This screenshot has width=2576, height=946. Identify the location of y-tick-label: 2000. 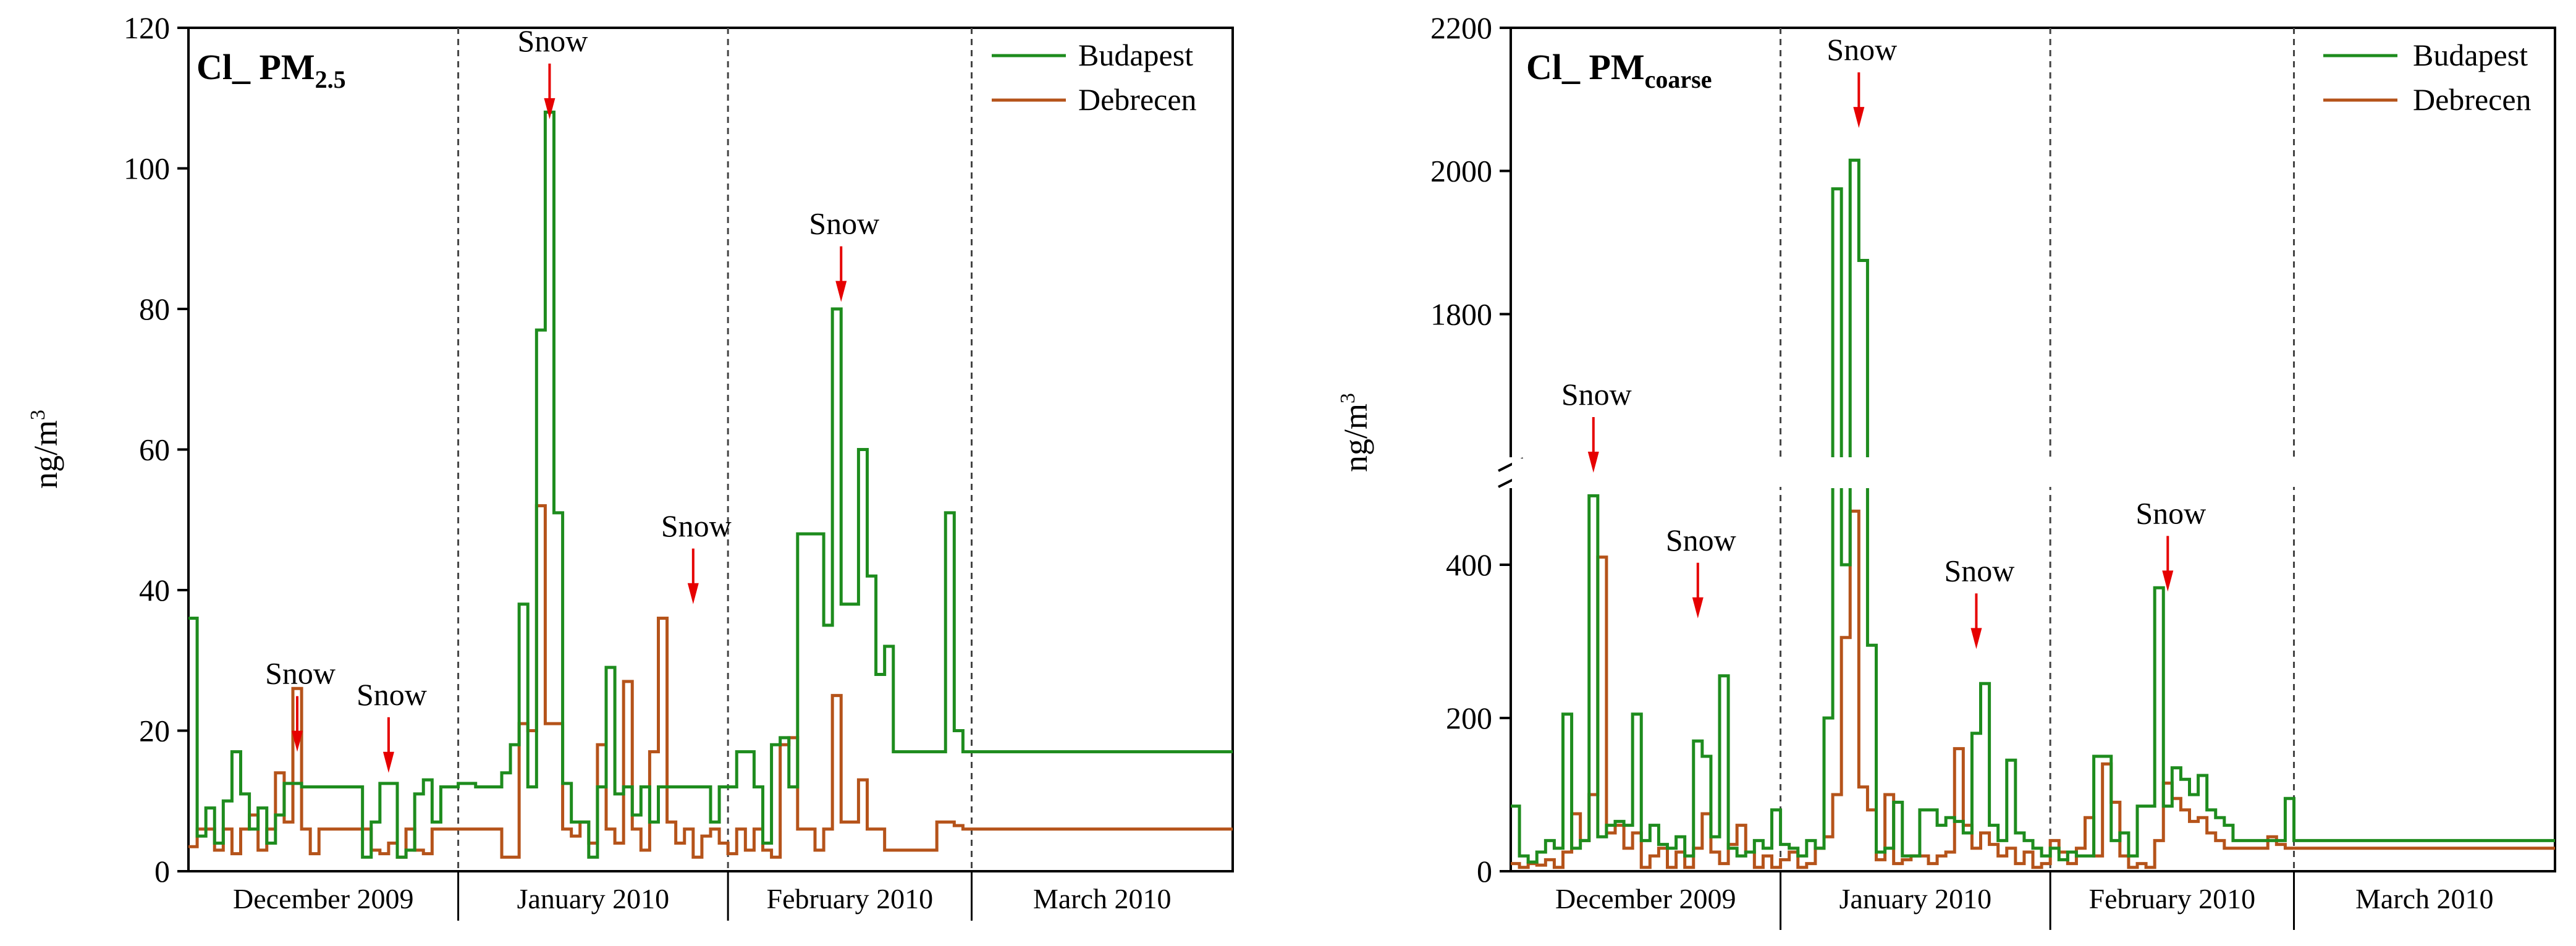
(1461, 171).